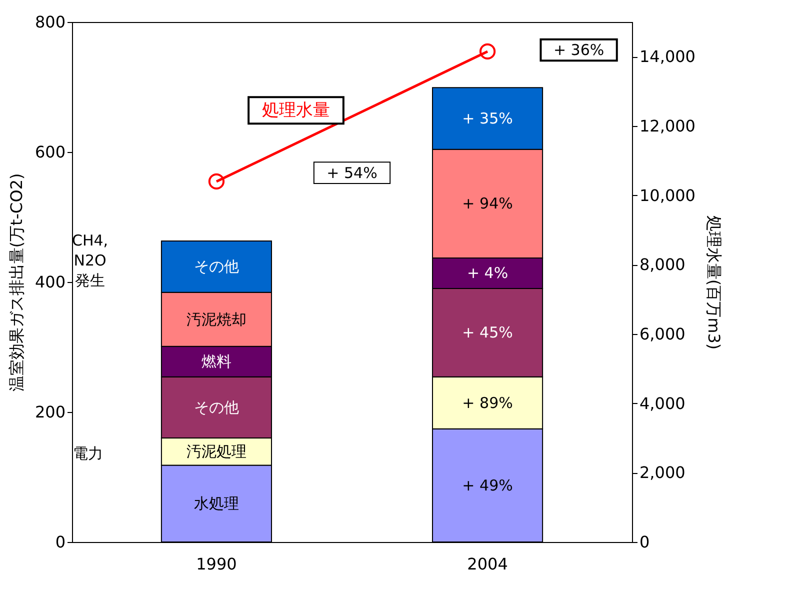  Describe the element at coordinates (663, 264) in the screenshot. I see `y2-tick-label: 8,000` at that location.